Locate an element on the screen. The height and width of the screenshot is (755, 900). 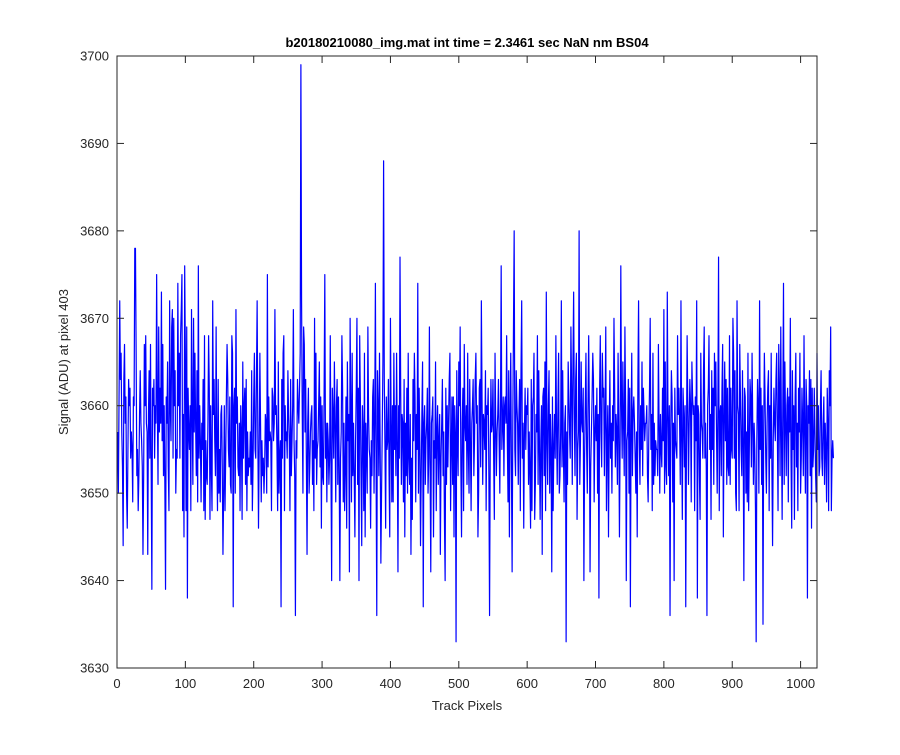
y-tick-label: 3700 is located at coordinates (94, 56).